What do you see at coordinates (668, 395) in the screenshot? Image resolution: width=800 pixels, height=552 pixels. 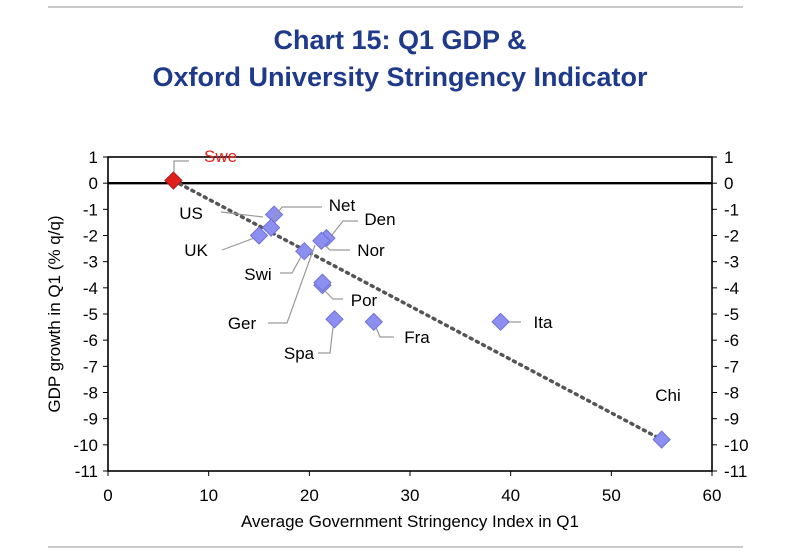 I see `point-label-chi: Chi` at bounding box center [668, 395].